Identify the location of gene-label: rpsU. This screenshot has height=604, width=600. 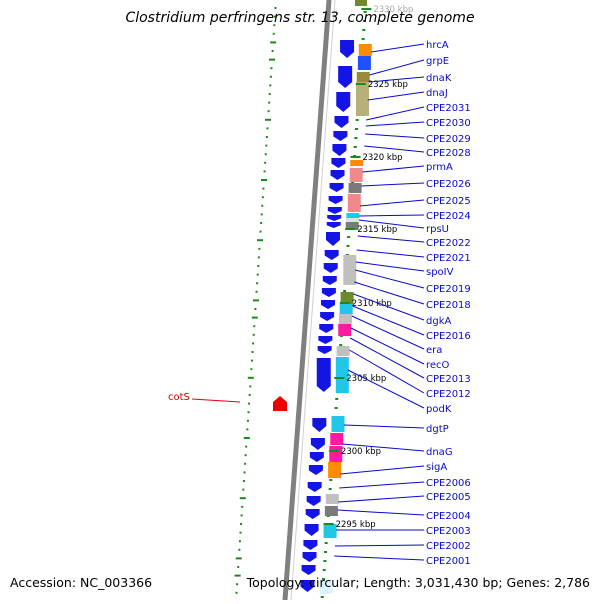
(437, 229).